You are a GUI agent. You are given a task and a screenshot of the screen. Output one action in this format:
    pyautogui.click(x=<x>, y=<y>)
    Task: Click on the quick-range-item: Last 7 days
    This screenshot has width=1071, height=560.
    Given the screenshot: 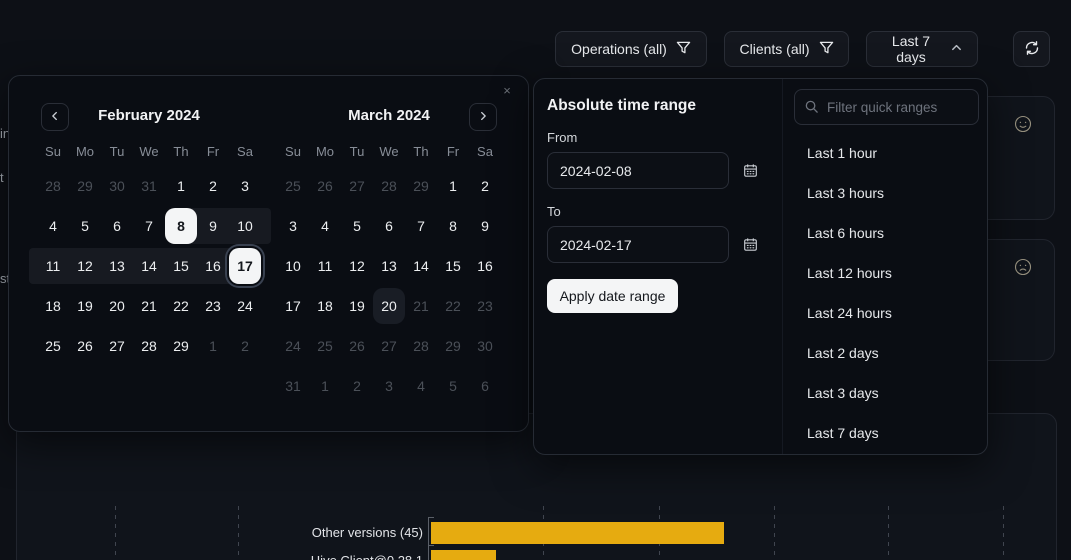 What is the action you would take?
    pyautogui.click(x=843, y=433)
    